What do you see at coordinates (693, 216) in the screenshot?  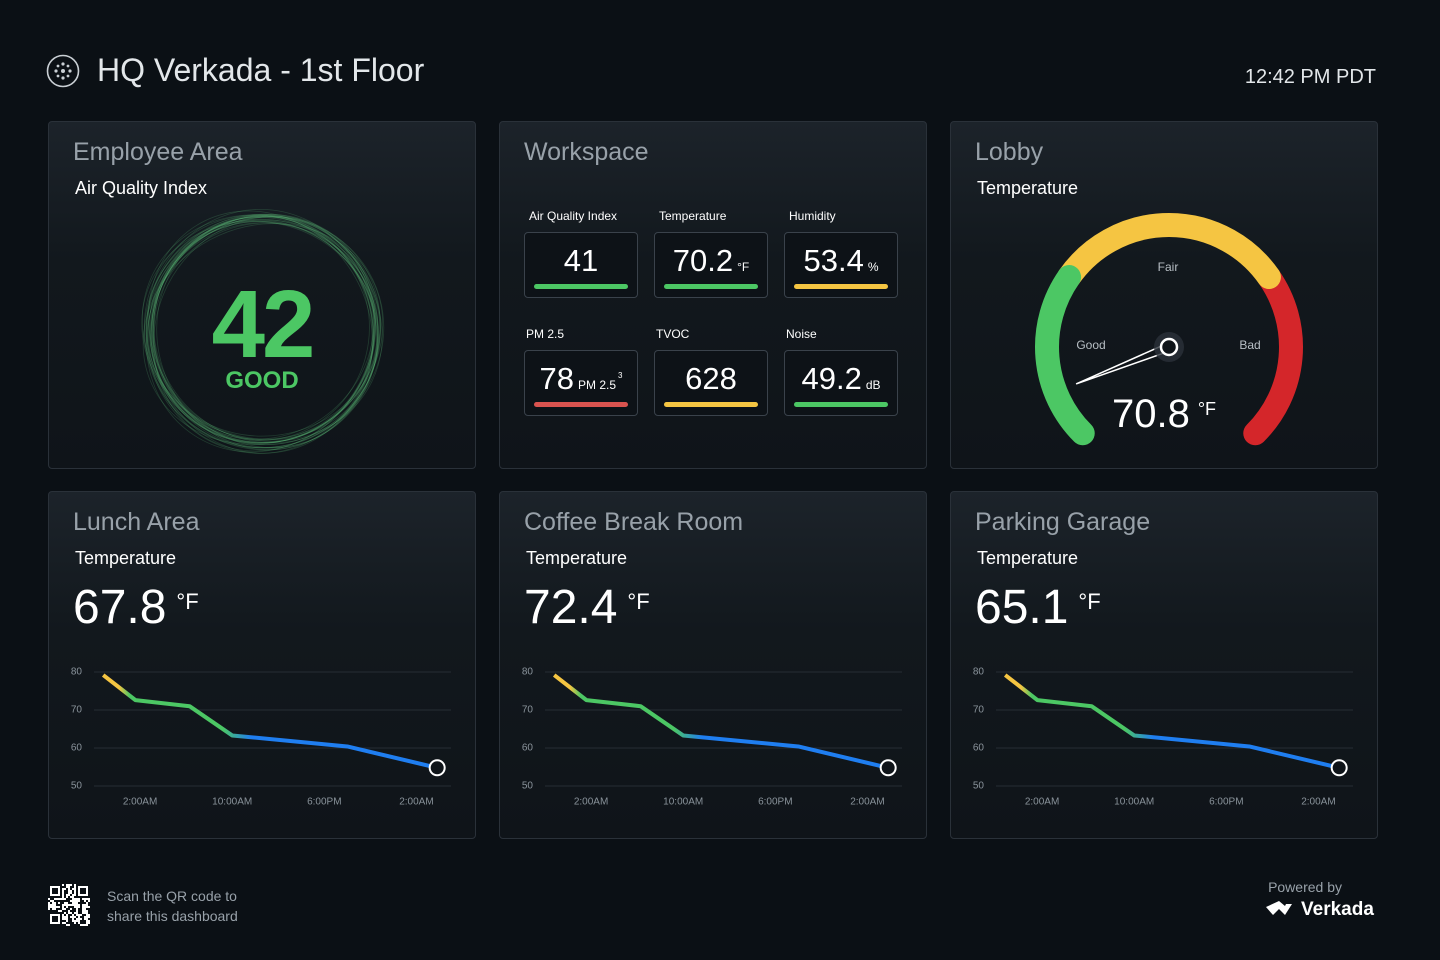 I see `tile-label: Temperature` at bounding box center [693, 216].